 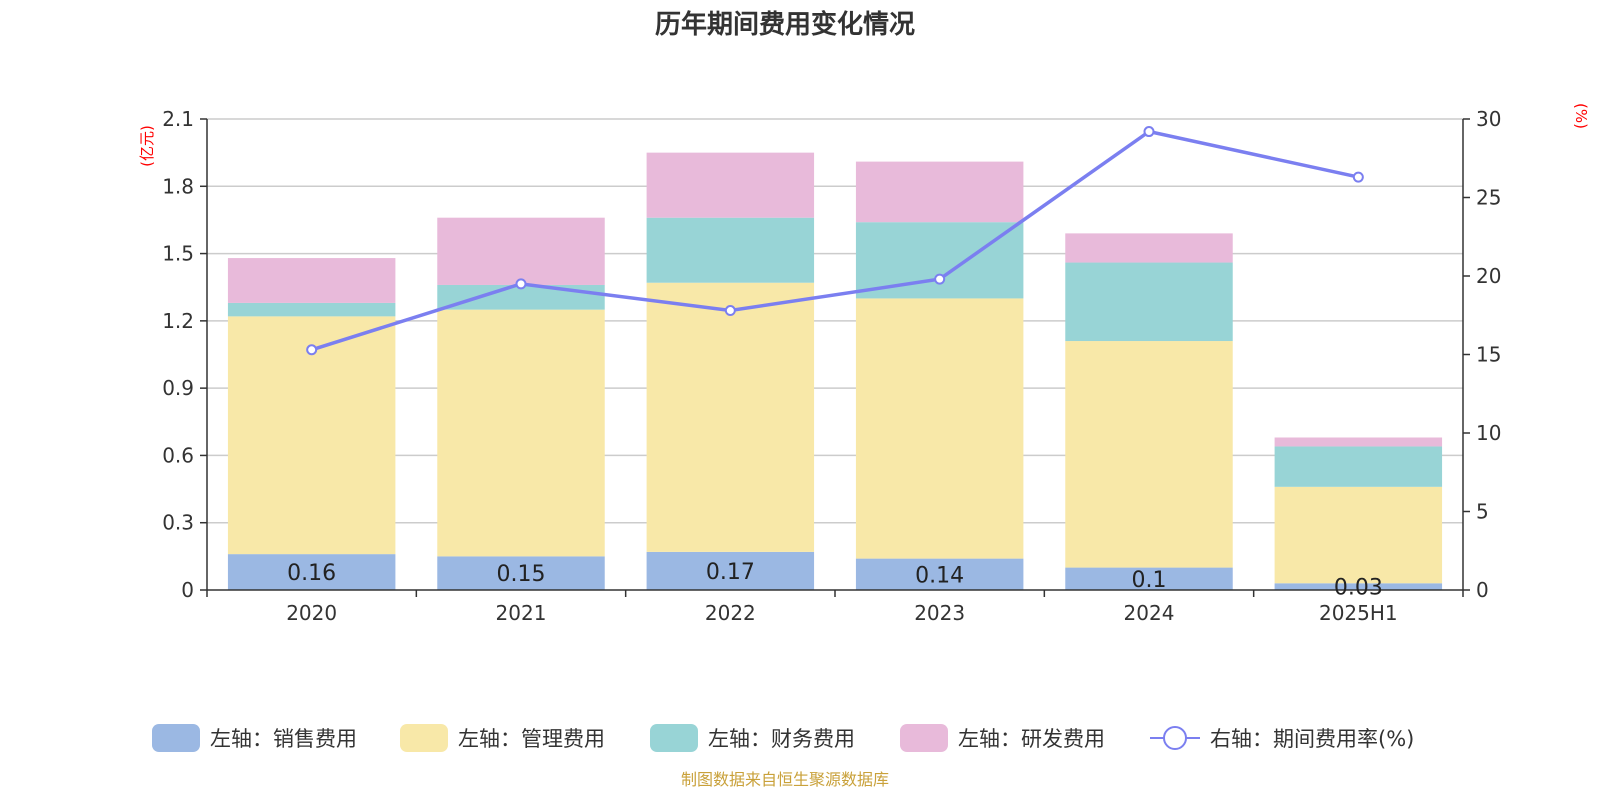 I want to click on x-axis-tick-label: 2023, so click(x=939, y=613).